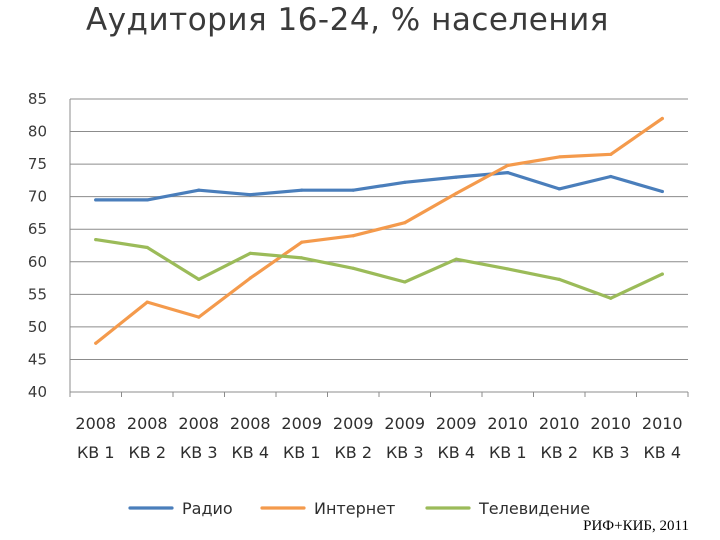  Describe the element at coordinates (354, 508) in the screenshot. I see `legend-label: Интернет` at that location.